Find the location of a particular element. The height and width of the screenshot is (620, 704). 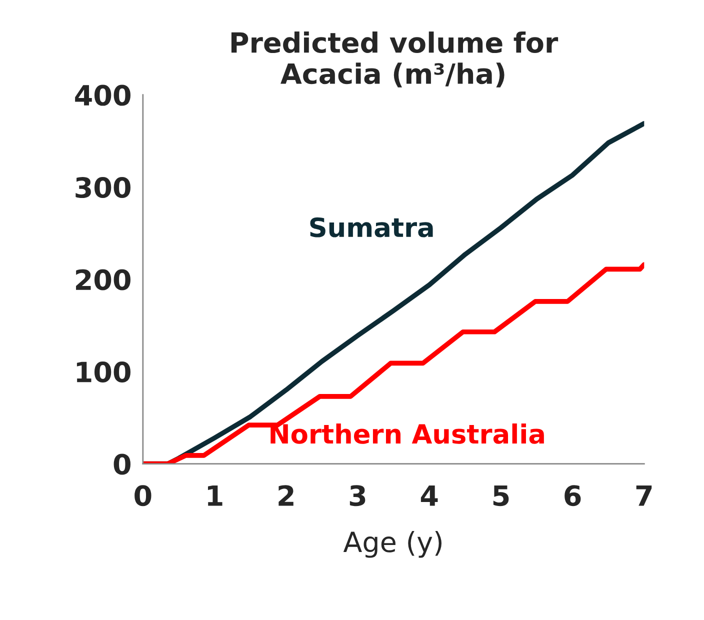

x-tick-label: 4 is located at coordinates (429, 495).